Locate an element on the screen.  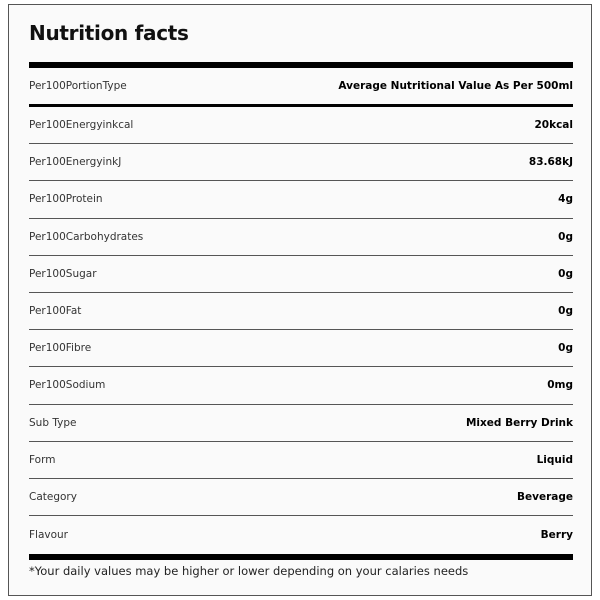
table-row: Per100Fat 0g is located at coordinates (301, 312).